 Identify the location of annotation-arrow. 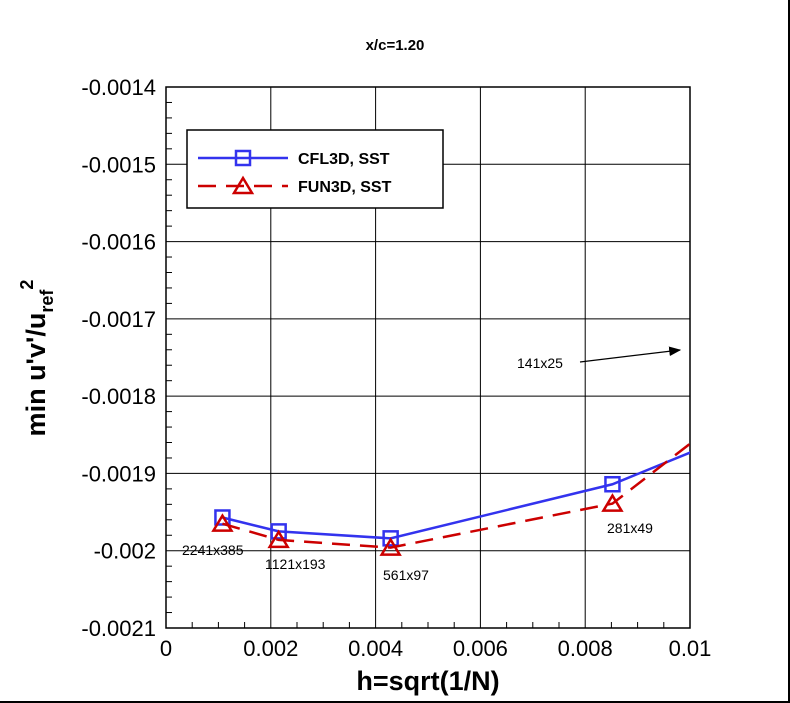
(630, 354).